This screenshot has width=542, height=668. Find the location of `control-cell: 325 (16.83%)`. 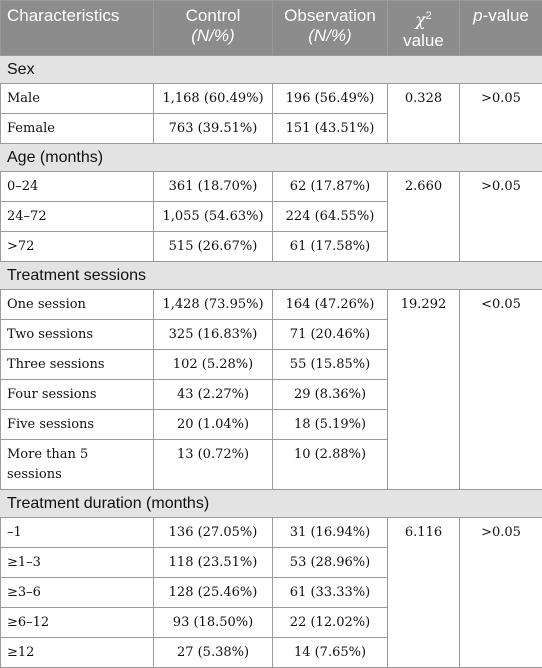

control-cell: 325 (16.83%) is located at coordinates (213, 334).